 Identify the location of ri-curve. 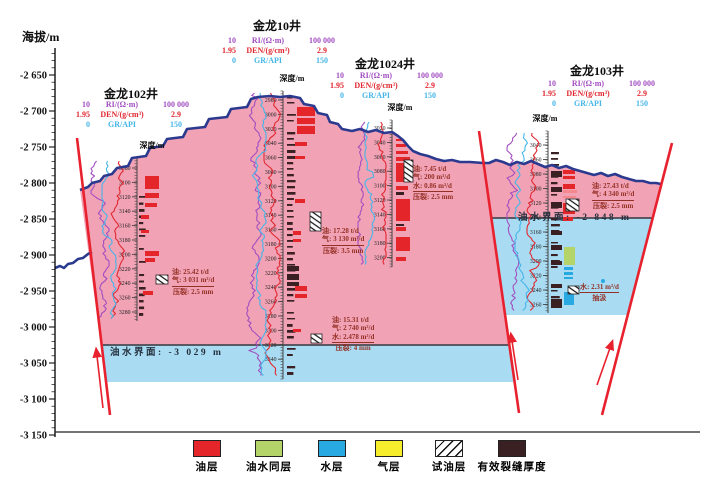
(361, 193).